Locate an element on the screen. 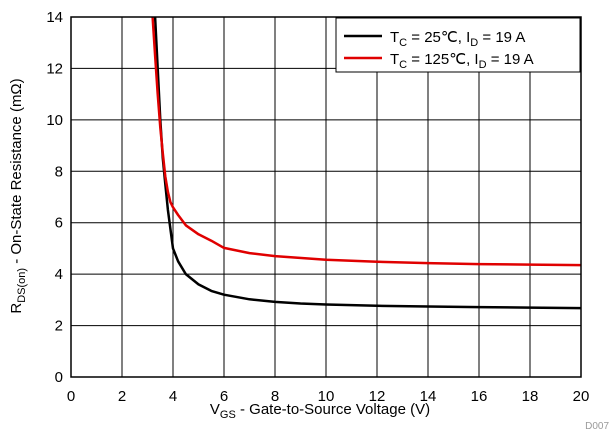 This screenshot has width=609, height=431. y-tick-label: 10 is located at coordinates (54, 120).